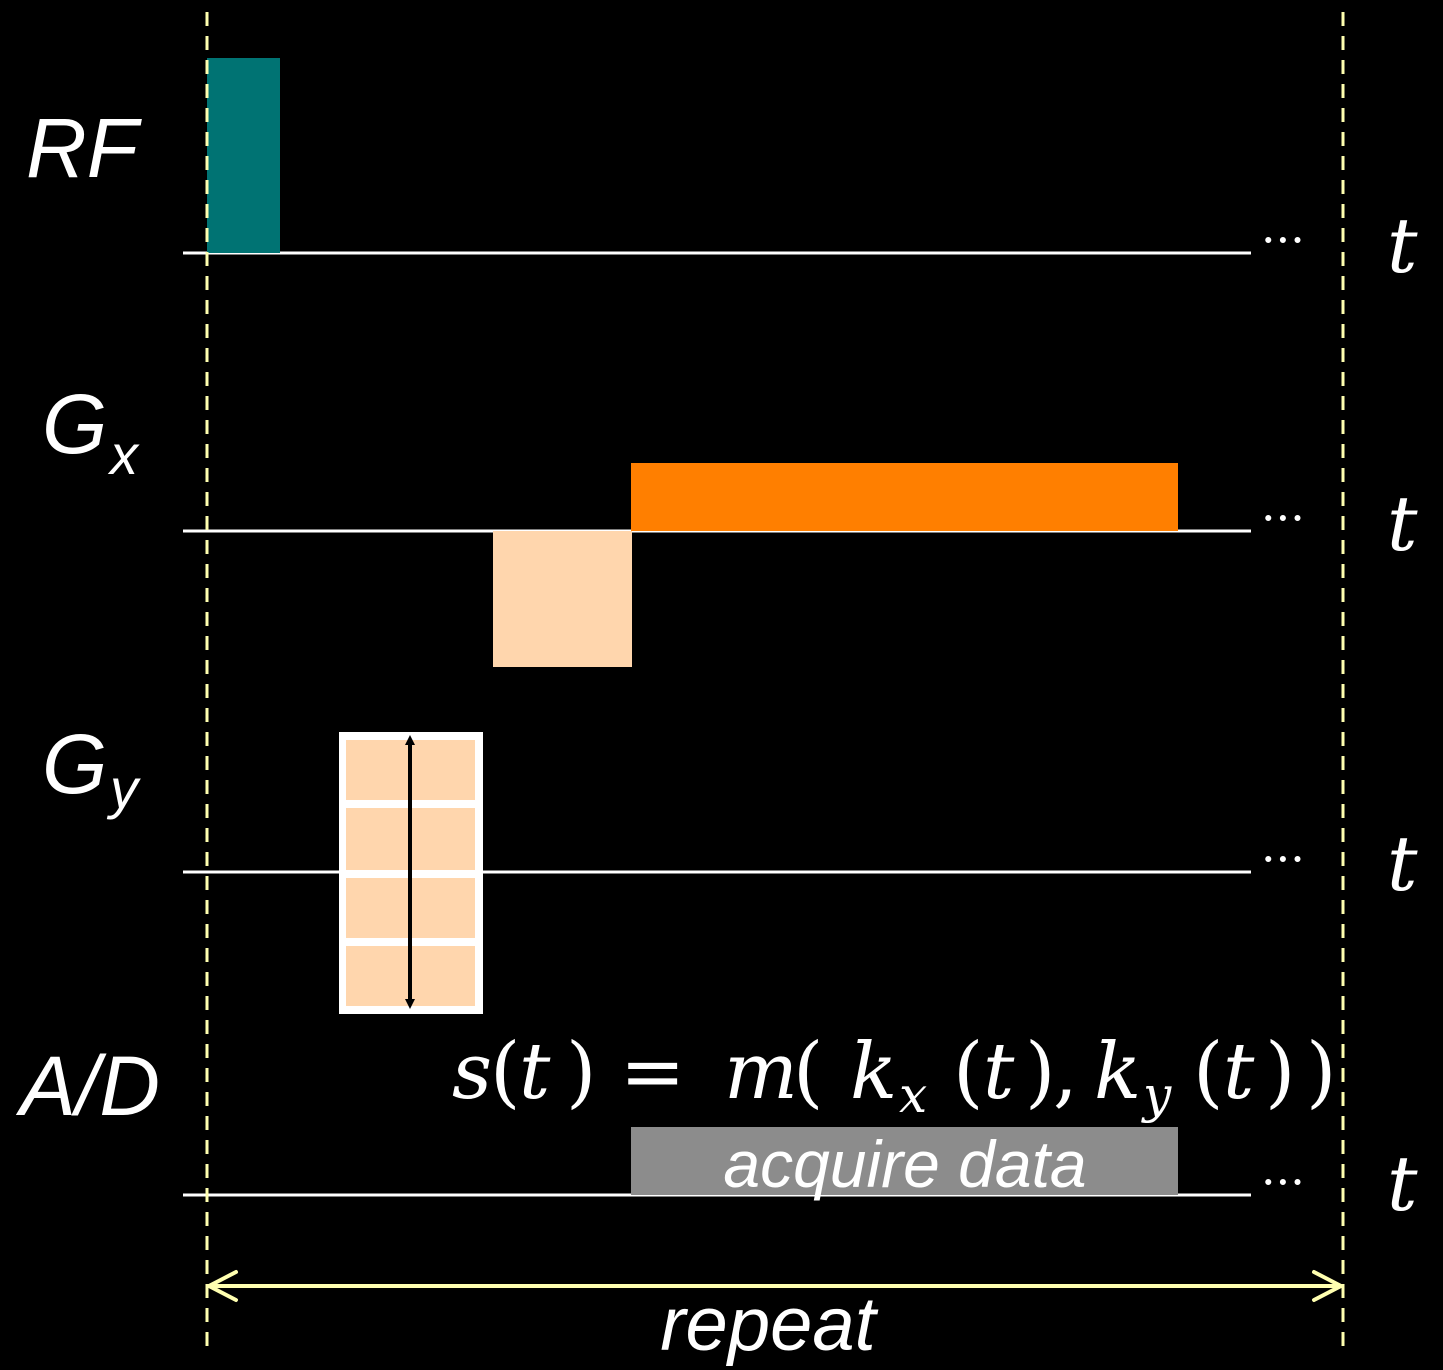  What do you see at coordinates (87, 1086) in the screenshot?
I see `ad-row-label: A/D` at bounding box center [87, 1086].